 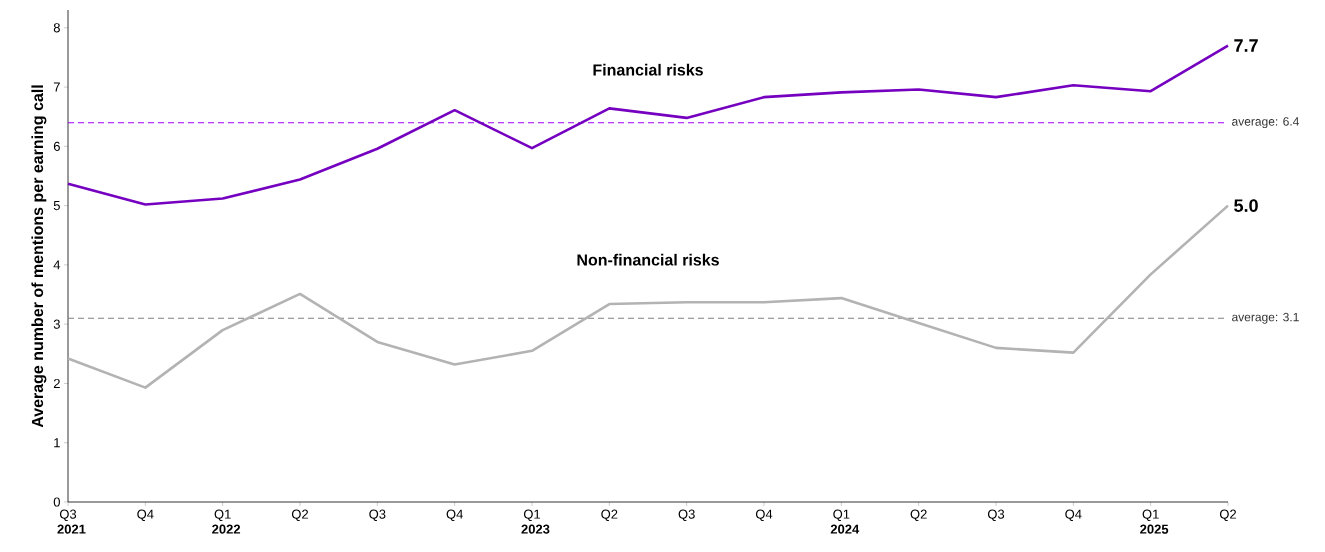 What do you see at coordinates (226, 521) in the screenshot?
I see `x-tick-label: Q1 2022` at bounding box center [226, 521].